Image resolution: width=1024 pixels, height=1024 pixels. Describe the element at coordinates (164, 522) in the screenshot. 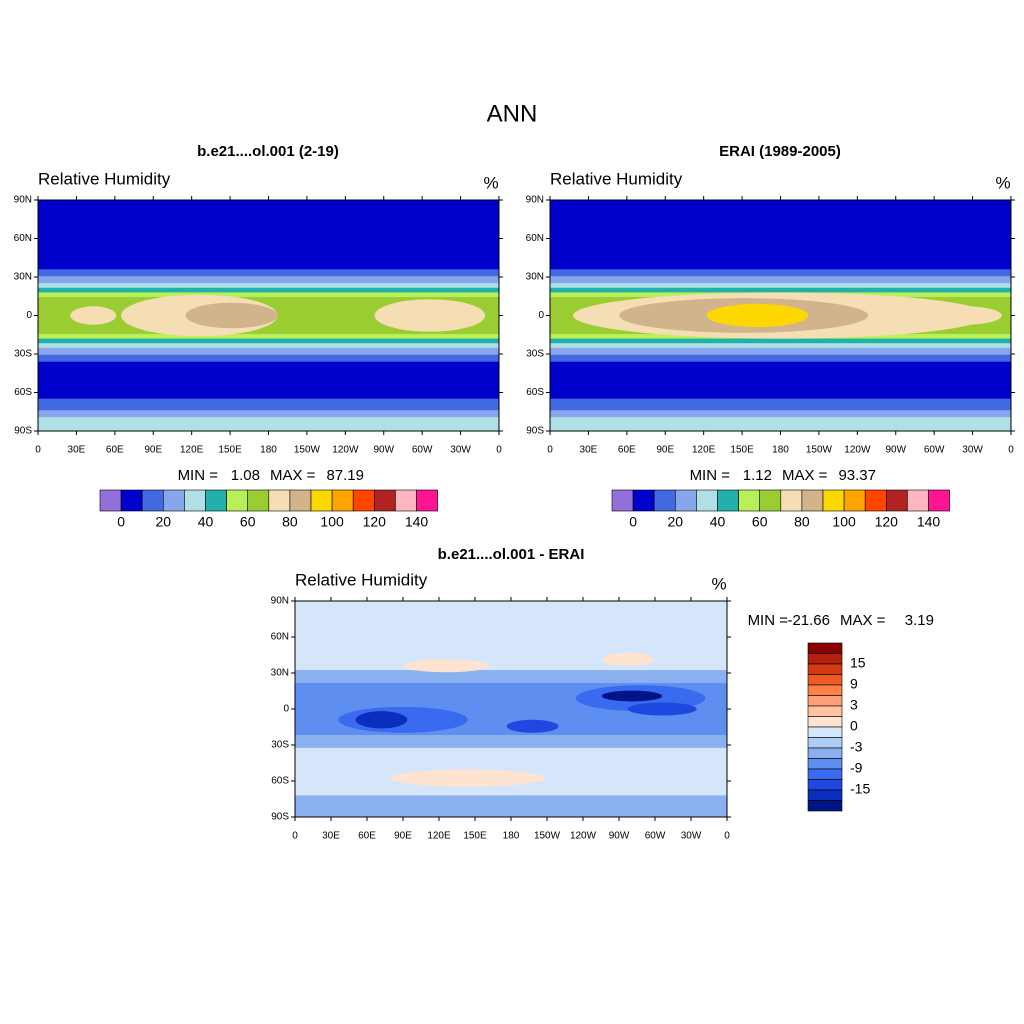

I see `colorbar-label: 20` at that location.